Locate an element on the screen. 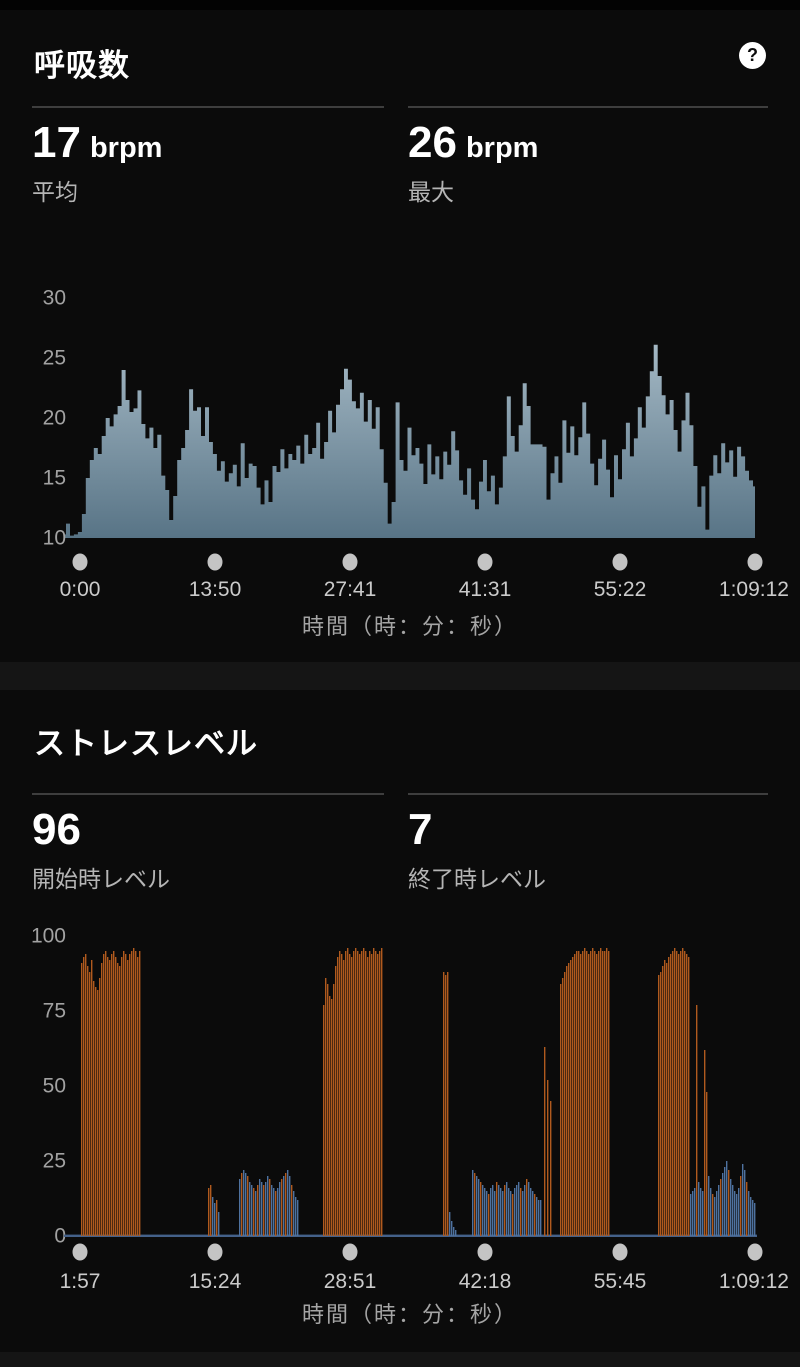  x-tick-label: 27:41 is located at coordinates (350, 589).